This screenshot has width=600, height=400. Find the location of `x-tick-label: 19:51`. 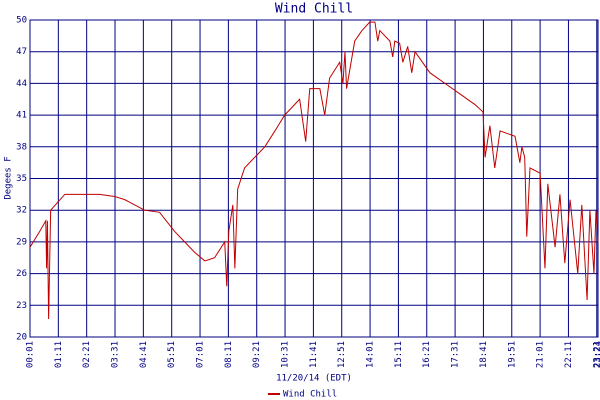

x-tick-label: 19:51 is located at coordinates (512, 354).